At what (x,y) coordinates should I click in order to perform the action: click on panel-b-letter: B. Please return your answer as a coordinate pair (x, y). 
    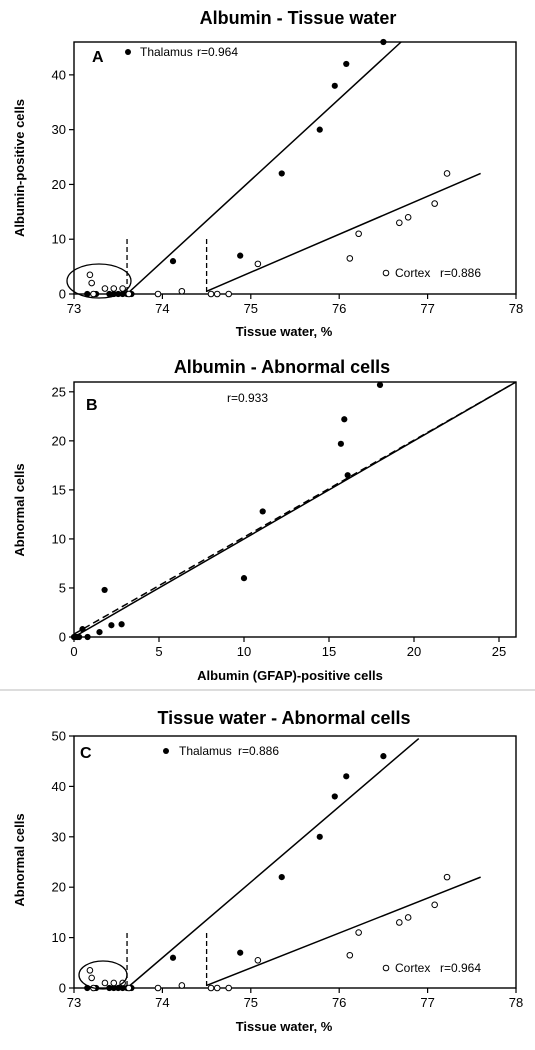
    Looking at the image, I should click on (92, 405).